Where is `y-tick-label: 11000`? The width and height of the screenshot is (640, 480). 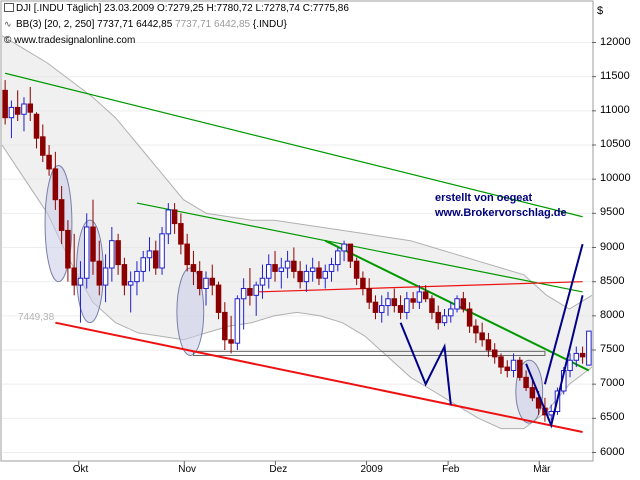 y-tick-label: 11000 is located at coordinates (615, 109).